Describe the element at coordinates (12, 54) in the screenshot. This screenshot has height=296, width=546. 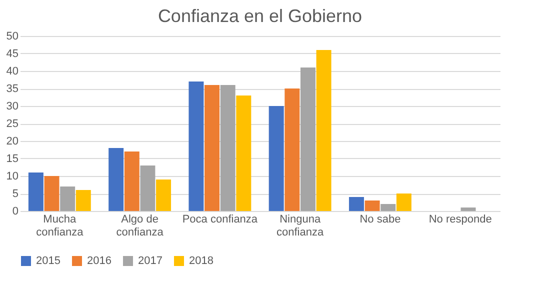
I see `y-tick-label: 45` at that location.